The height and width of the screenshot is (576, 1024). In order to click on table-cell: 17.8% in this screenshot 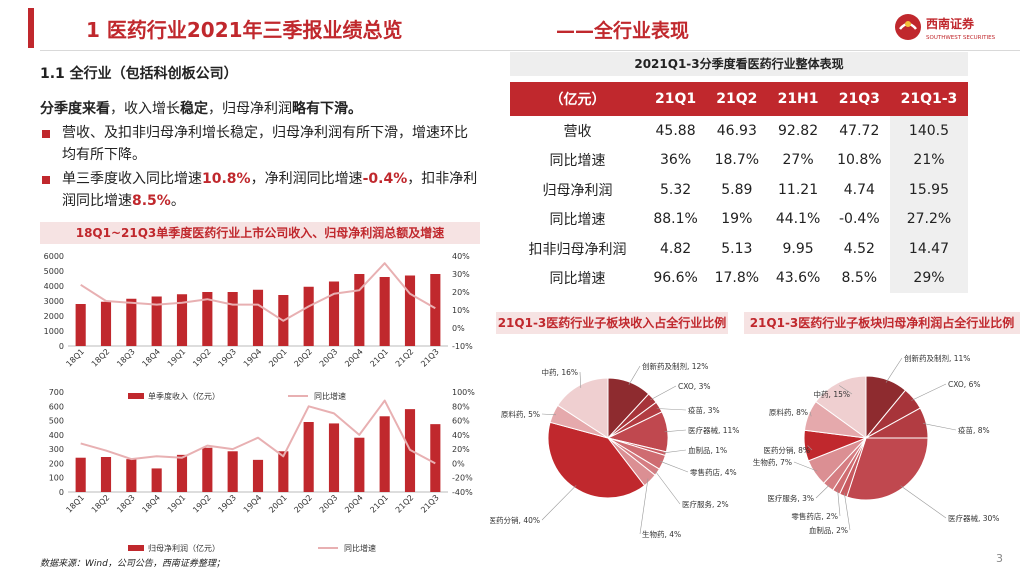, I will do `click(737, 278)`.